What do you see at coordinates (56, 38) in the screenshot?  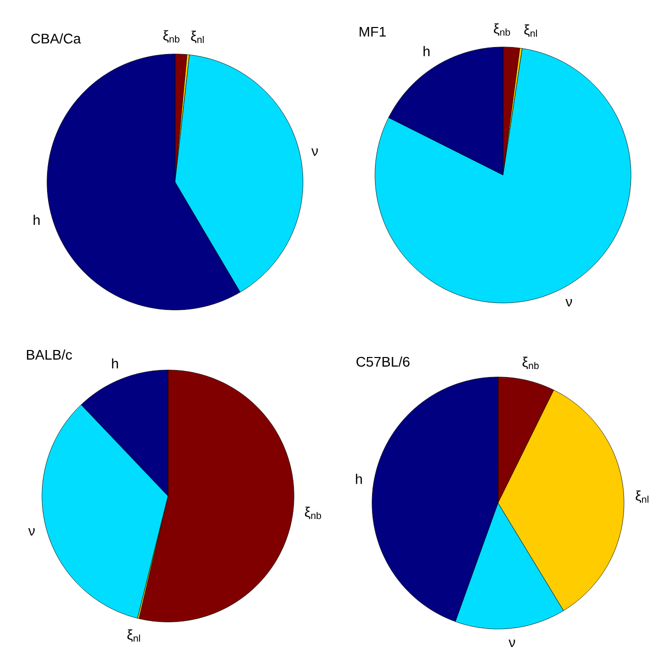 I see `chart-title: CBA/Ca` at bounding box center [56, 38].